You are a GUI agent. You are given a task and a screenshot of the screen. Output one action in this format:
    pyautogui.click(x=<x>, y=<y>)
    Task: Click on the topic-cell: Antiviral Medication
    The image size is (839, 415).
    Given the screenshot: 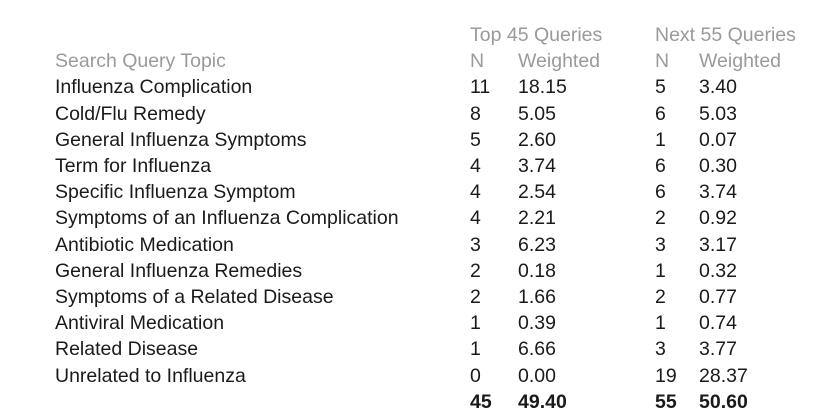 What is the action you would take?
    pyautogui.click(x=140, y=323)
    